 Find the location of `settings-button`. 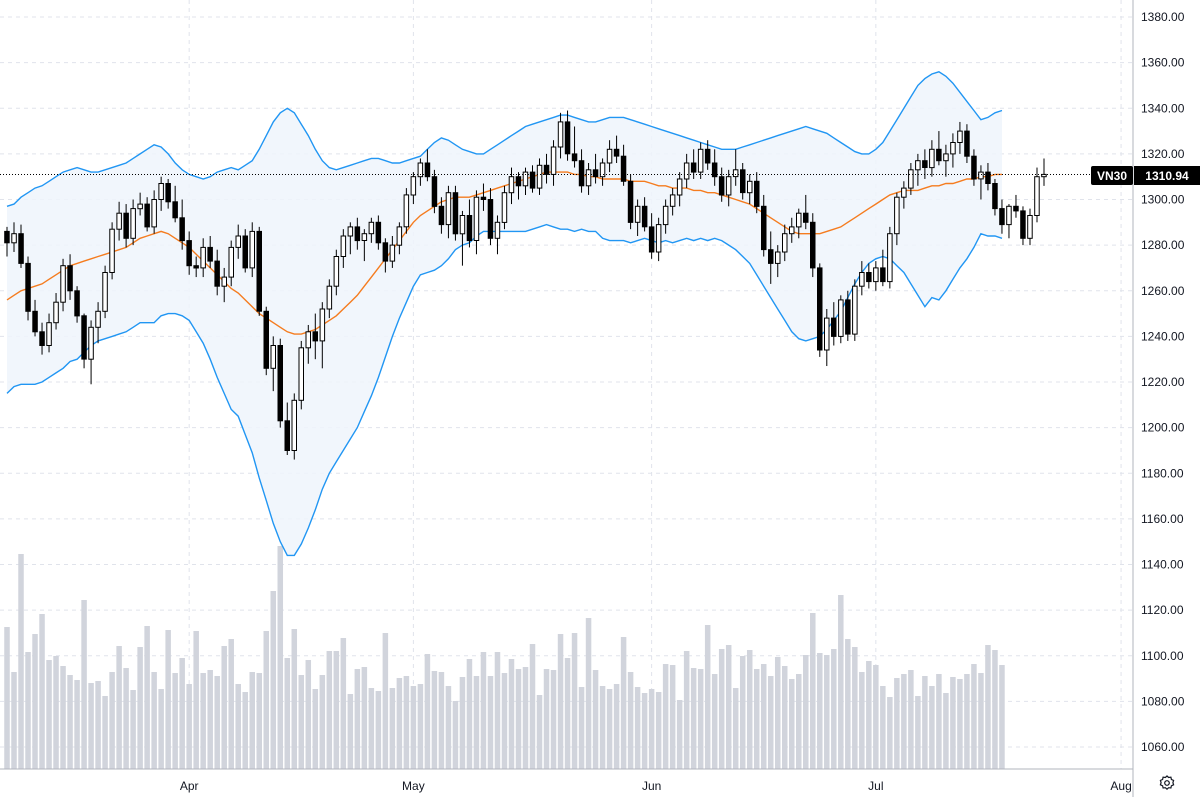

settings-button is located at coordinates (1167, 783).